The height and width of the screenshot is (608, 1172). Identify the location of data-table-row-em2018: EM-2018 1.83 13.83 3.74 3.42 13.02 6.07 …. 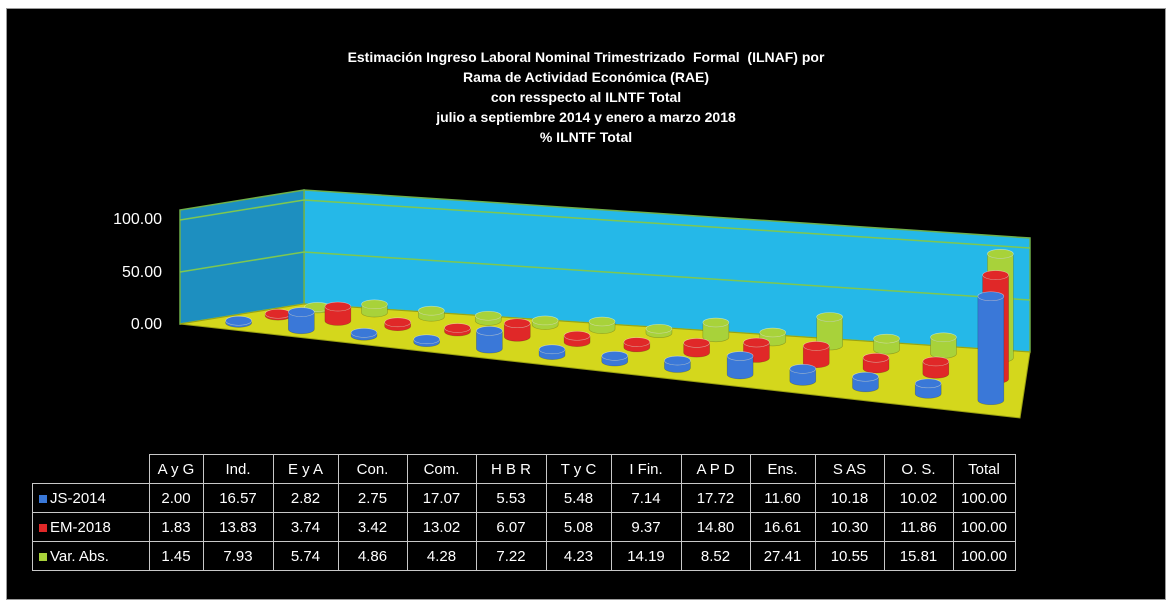
(524, 527).